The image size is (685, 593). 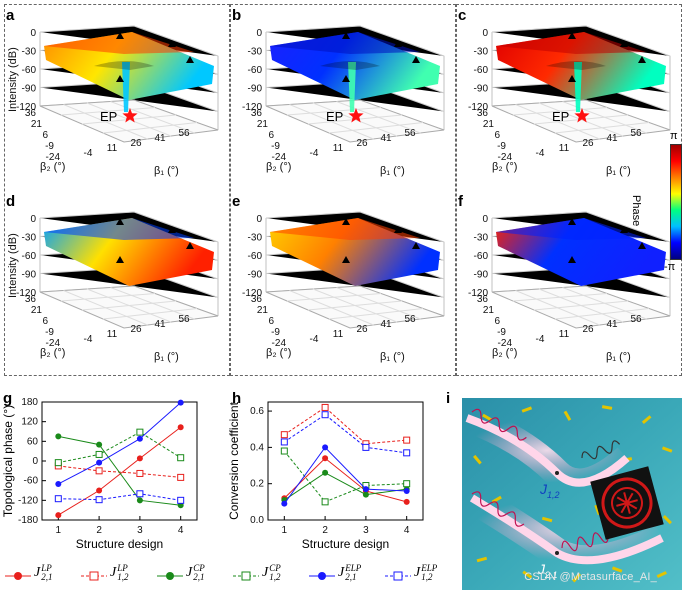 I want to click on panel-letter-f: f, so click(x=461, y=201).